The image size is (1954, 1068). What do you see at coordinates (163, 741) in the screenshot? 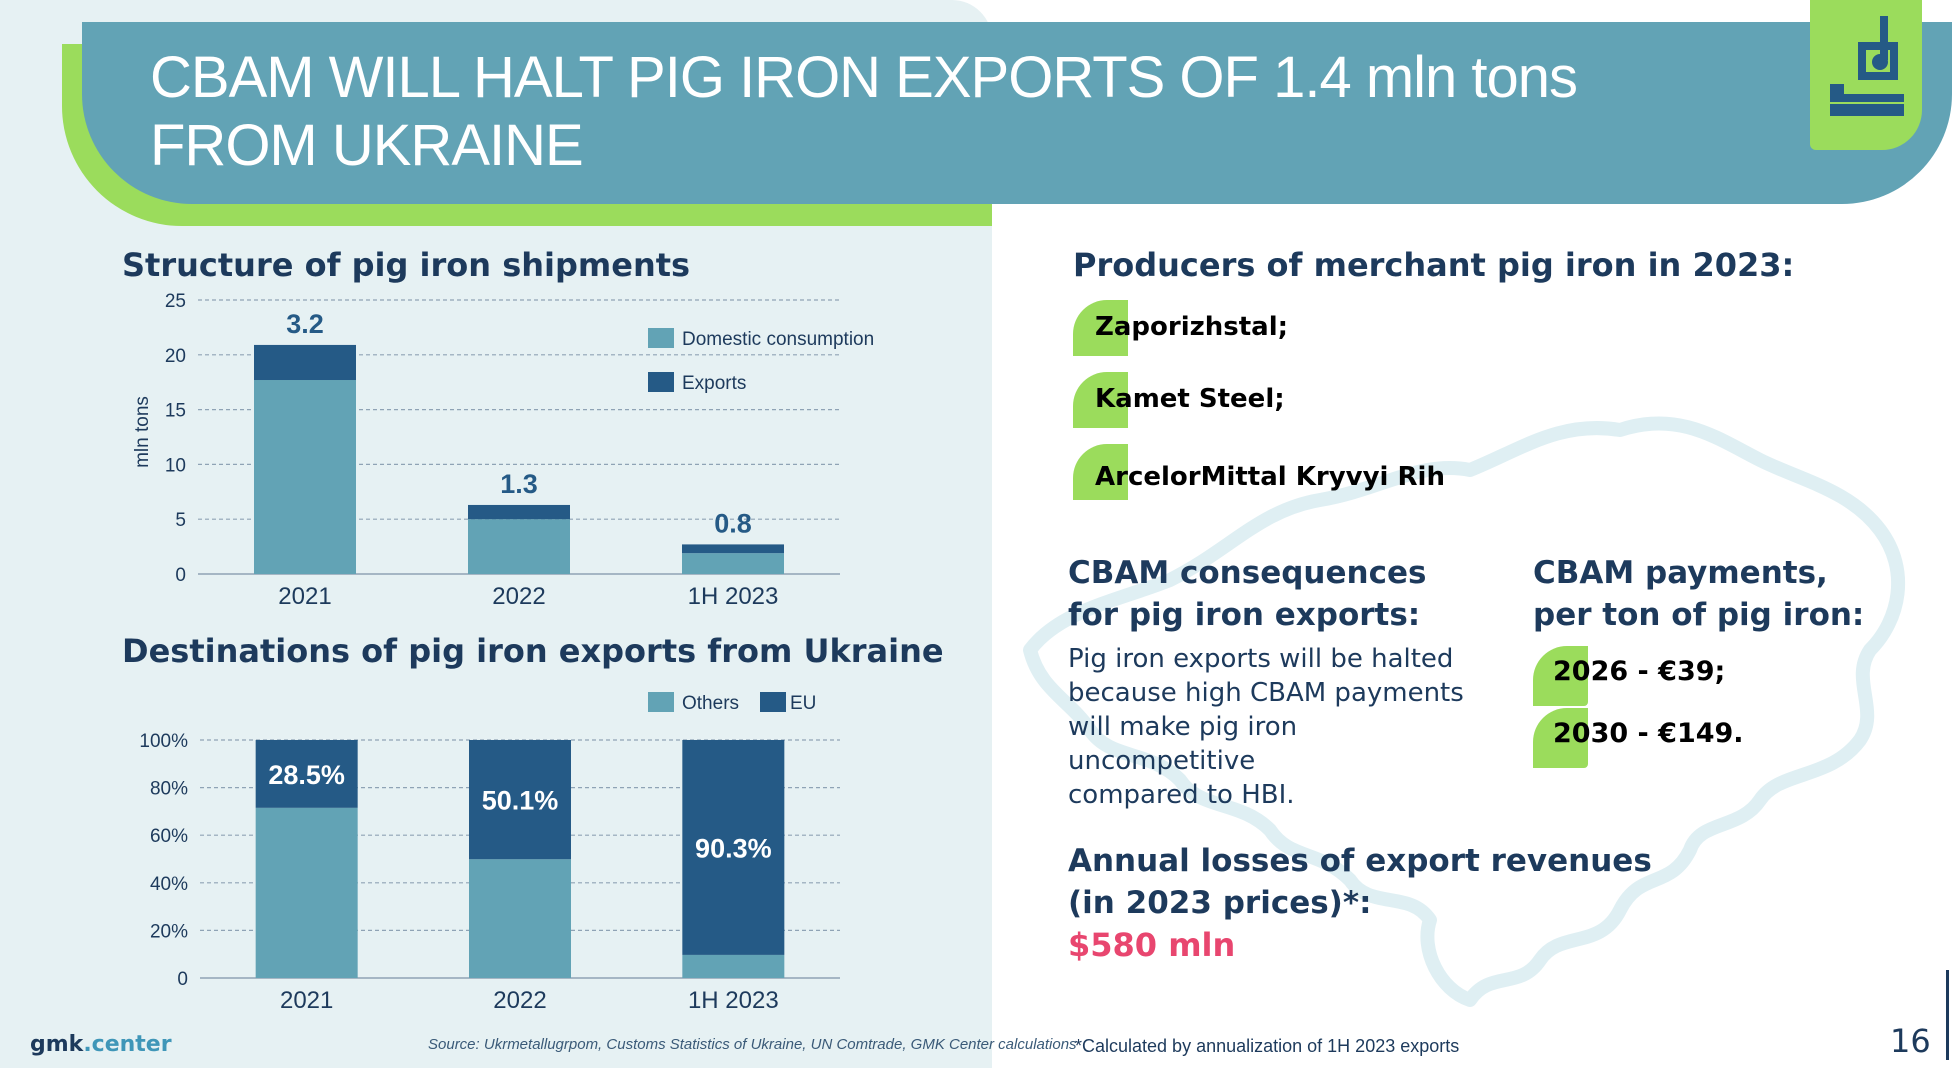
I see `y-tick-label: 100%` at bounding box center [163, 741].